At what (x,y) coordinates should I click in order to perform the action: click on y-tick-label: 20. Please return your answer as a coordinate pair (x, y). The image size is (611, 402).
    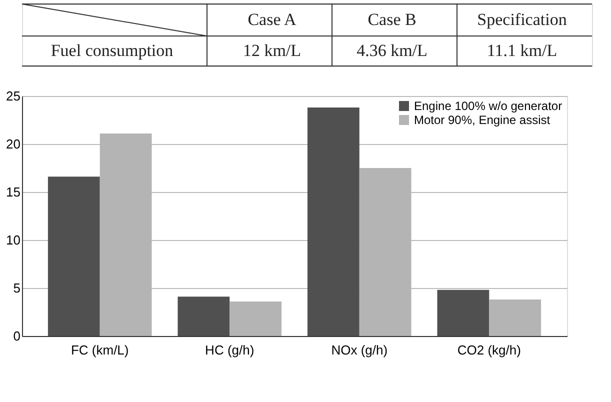
    Looking at the image, I should click on (13, 144).